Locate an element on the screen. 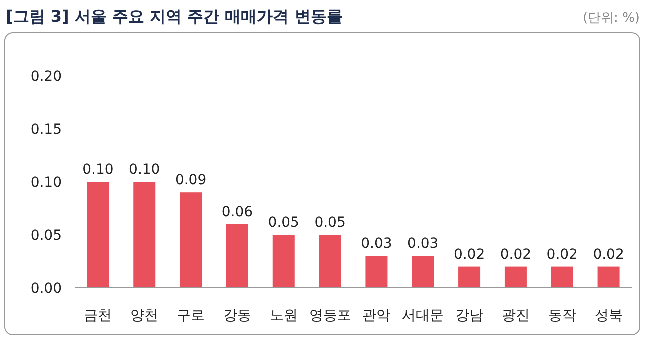 The height and width of the screenshot is (340, 646). y-tick-label: 0.05 is located at coordinates (46, 236).